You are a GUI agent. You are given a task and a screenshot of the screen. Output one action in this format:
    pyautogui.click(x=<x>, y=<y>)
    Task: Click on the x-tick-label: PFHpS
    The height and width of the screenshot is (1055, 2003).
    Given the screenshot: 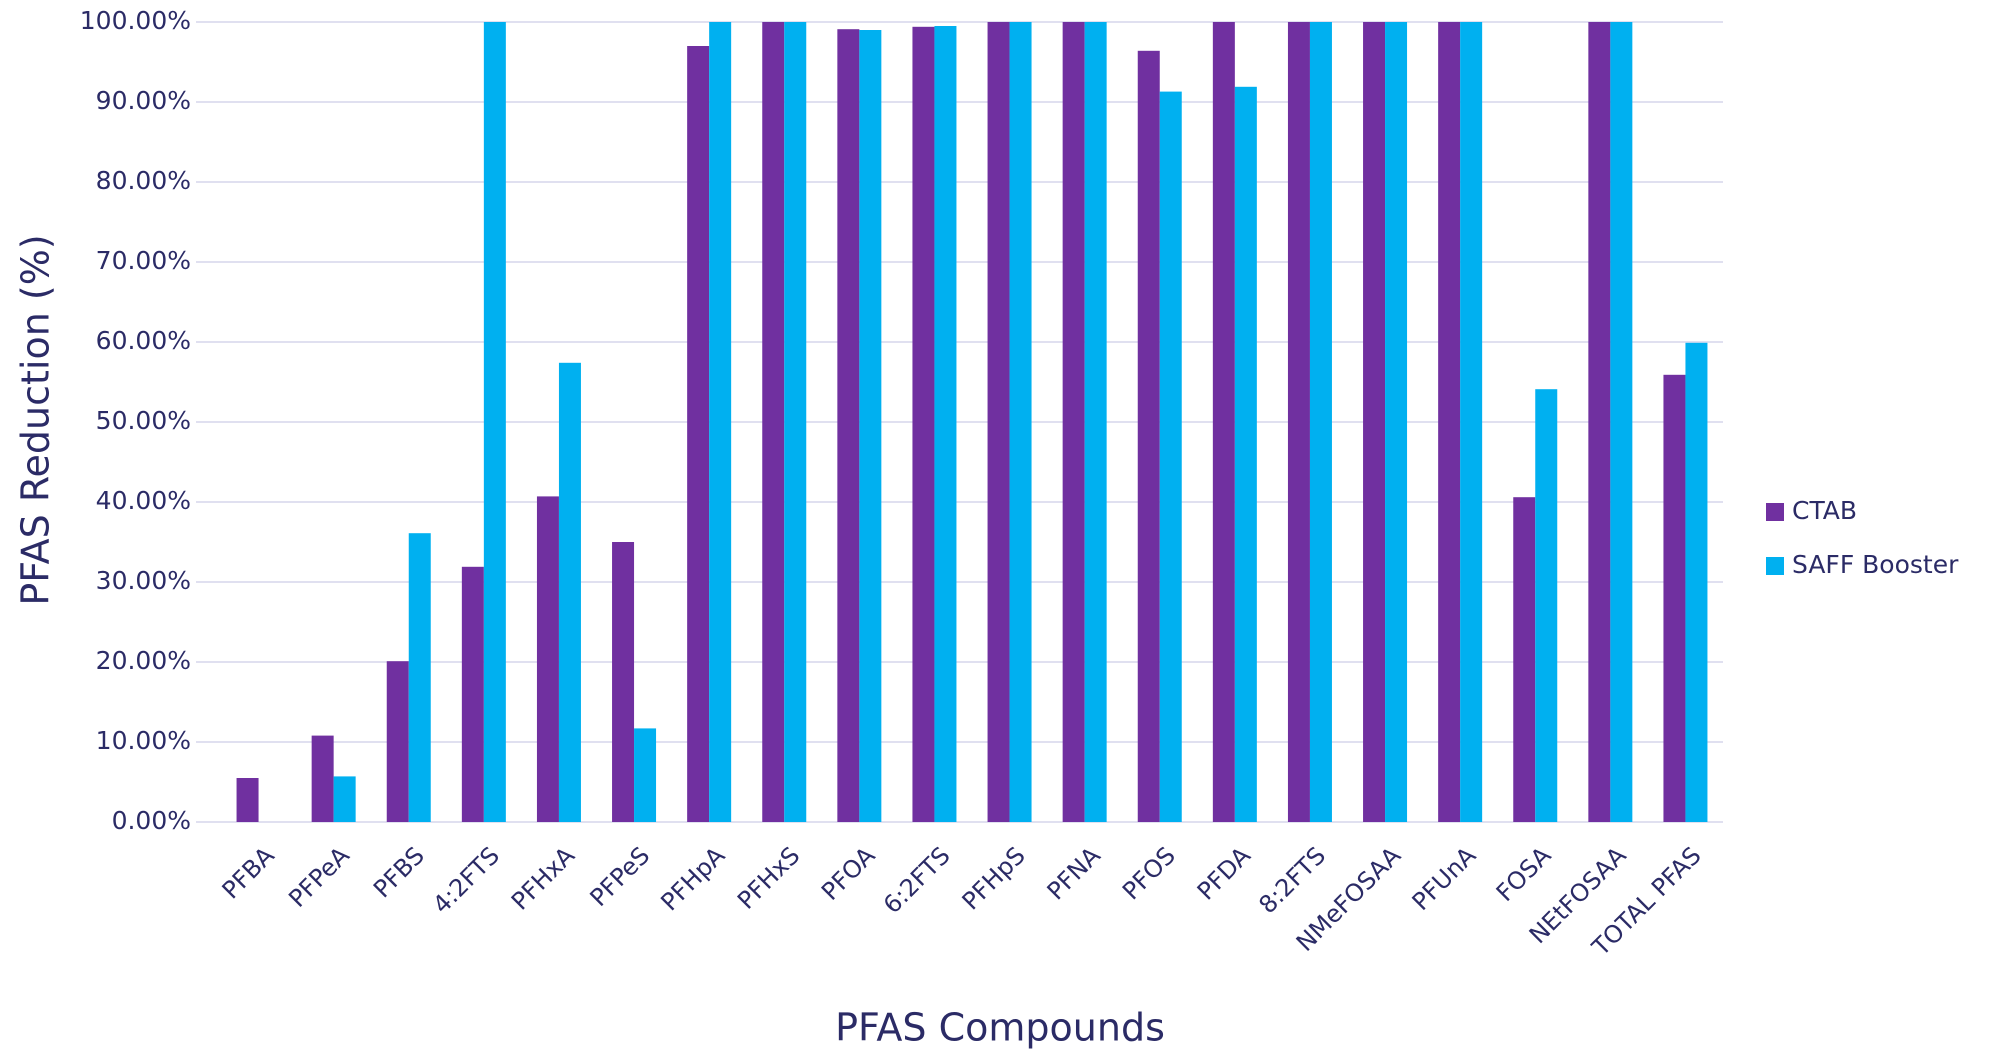 What is the action you would take?
    pyautogui.click(x=994, y=878)
    